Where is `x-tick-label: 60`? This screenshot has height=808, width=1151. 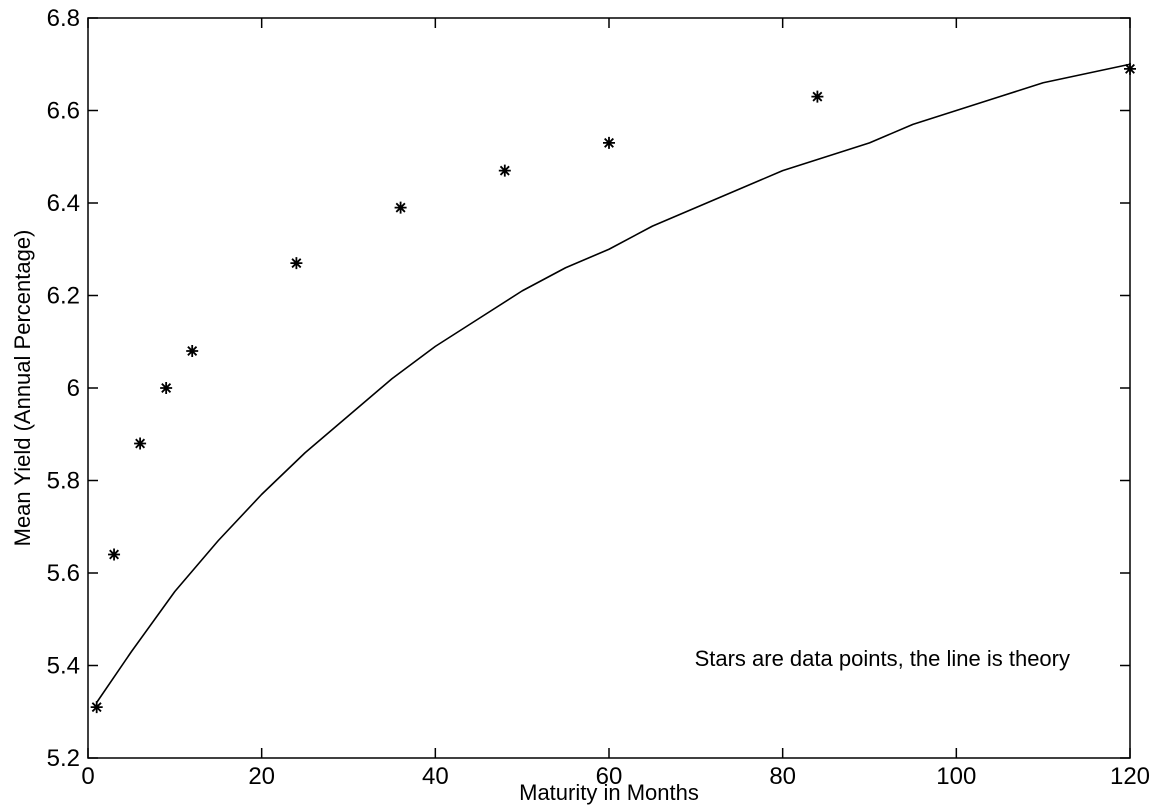 x-tick-label: 60 is located at coordinates (609, 776).